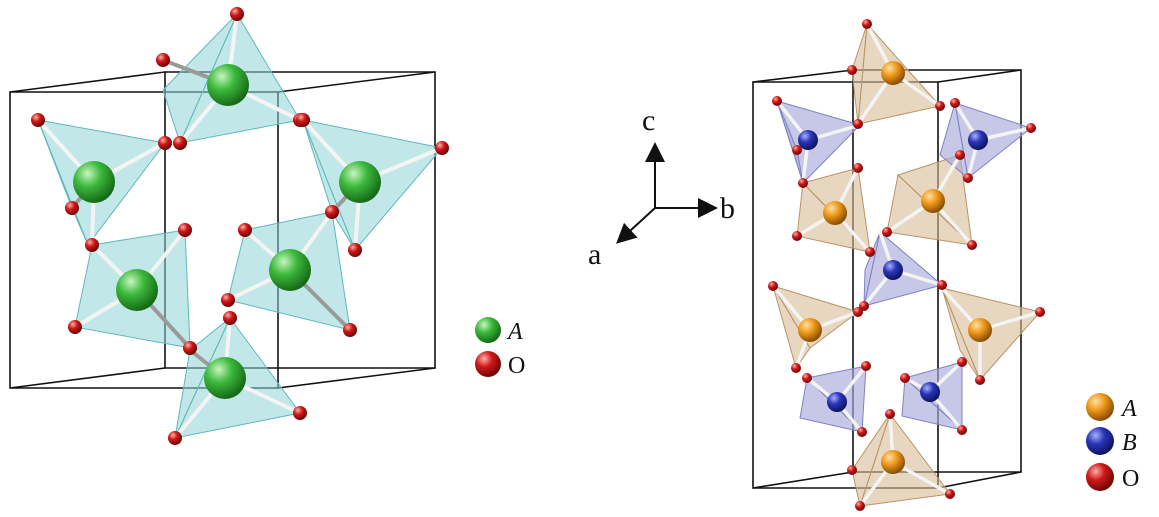  Describe the element at coordinates (648, 120) in the screenshot. I see `axis-c-label: c` at that location.